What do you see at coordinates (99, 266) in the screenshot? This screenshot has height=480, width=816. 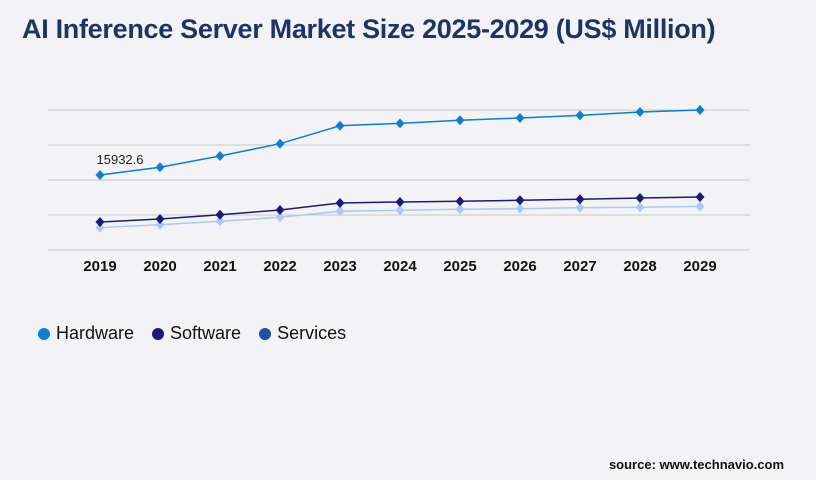 I see `x-tick-label: 2019` at bounding box center [99, 266].